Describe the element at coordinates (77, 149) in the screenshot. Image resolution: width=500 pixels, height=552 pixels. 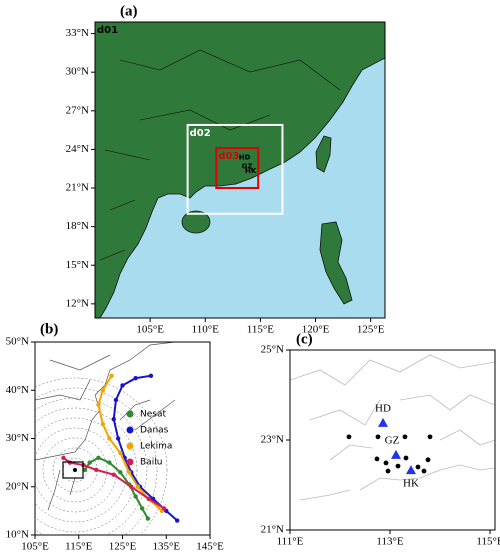
I see `y-tick-label: 24°N` at that location.